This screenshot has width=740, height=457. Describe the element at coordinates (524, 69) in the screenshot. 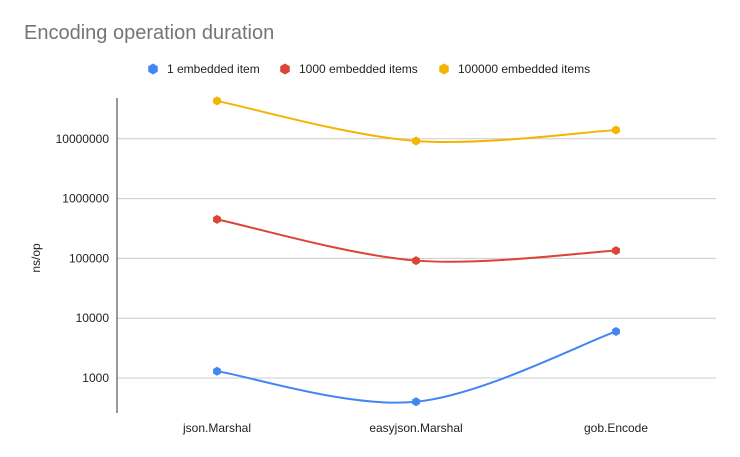

I see `legend-label: 100000 embedded items` at that location.